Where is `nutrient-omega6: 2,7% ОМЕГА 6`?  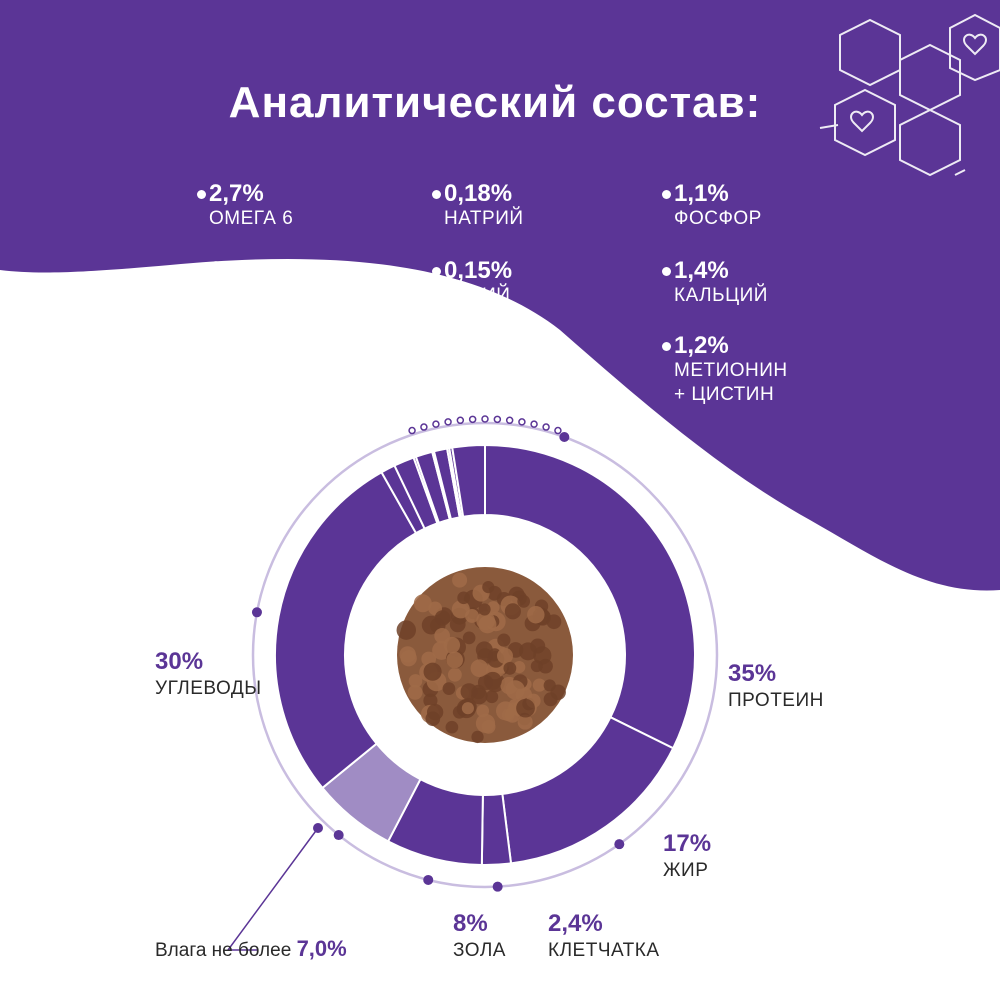 nutrient-omega6: 2,7% ОМЕГА 6 is located at coordinates (245, 206).